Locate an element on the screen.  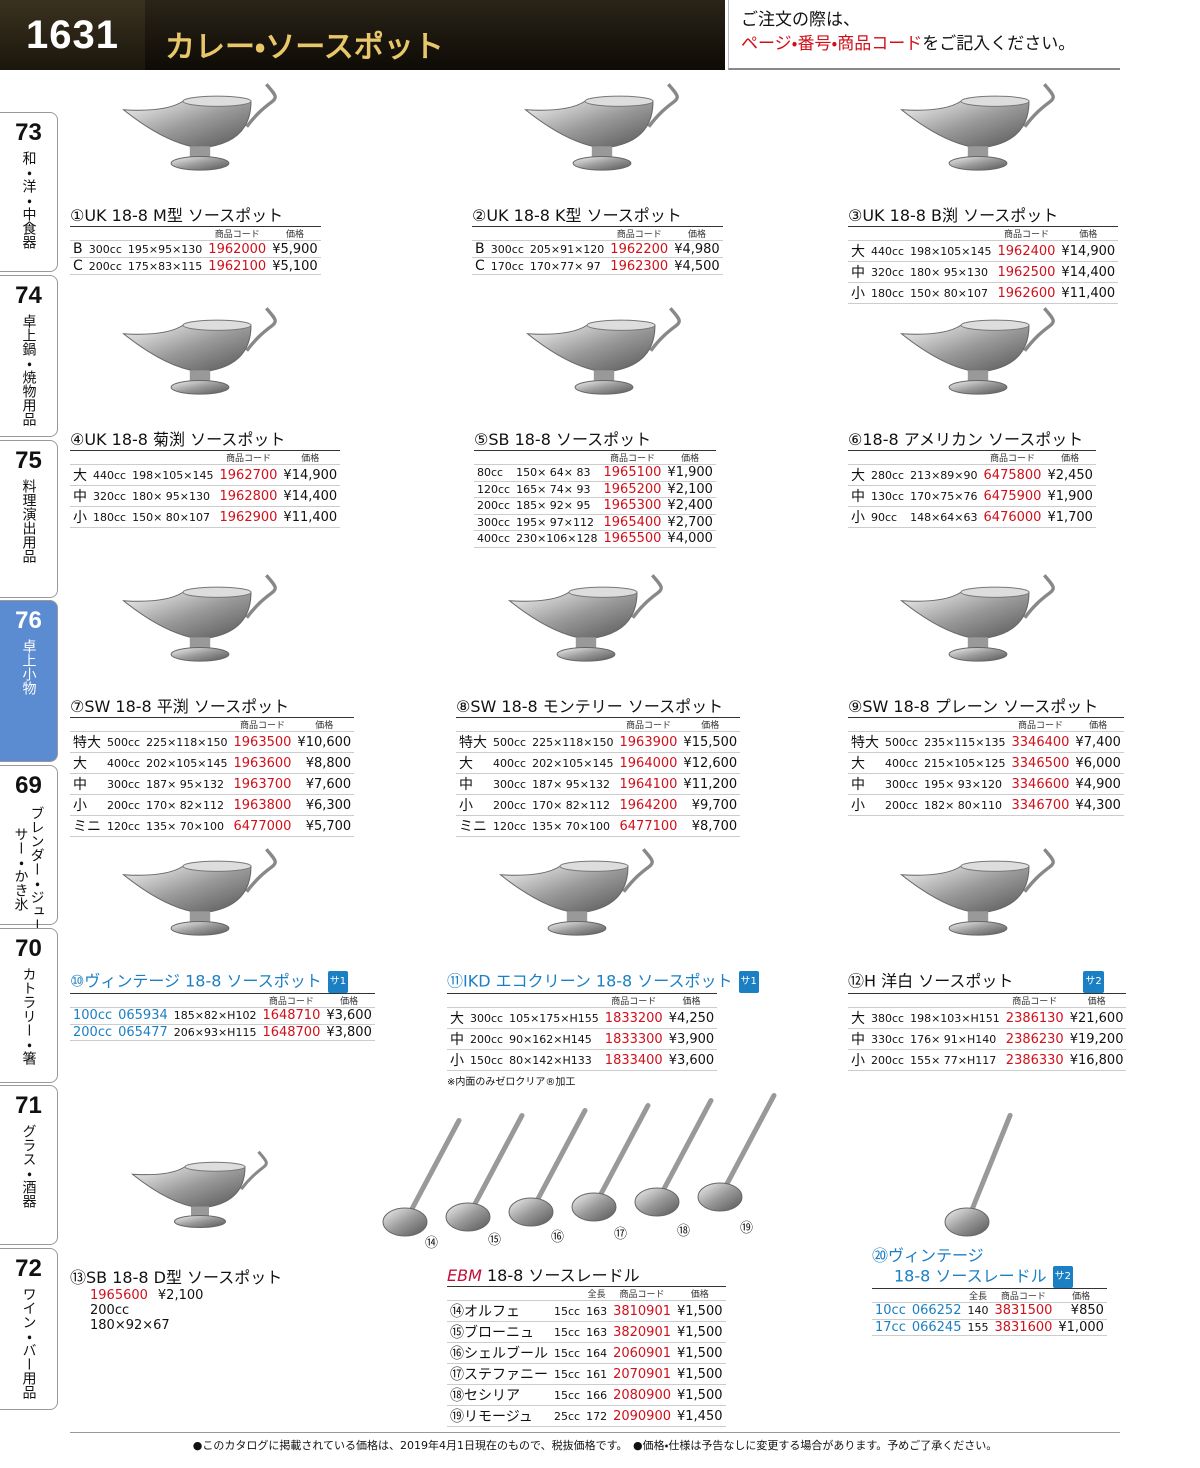
spec-cell: ¥2,100 is located at coordinates (690, 489).